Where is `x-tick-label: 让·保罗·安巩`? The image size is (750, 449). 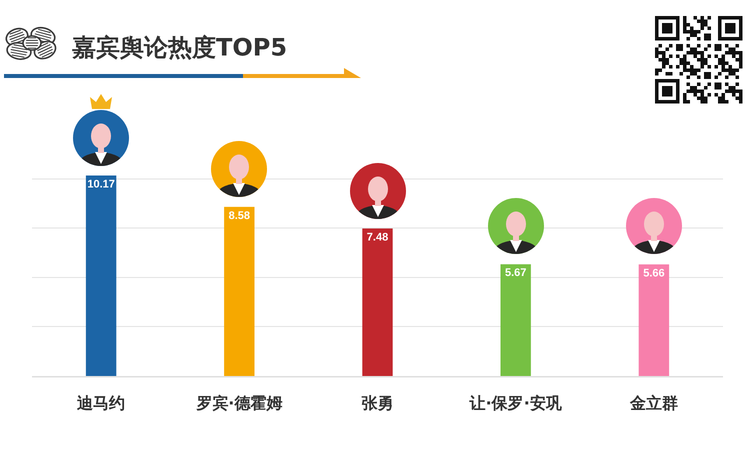 x-tick-label: 让·保罗·安巩 is located at coordinates (515, 403).